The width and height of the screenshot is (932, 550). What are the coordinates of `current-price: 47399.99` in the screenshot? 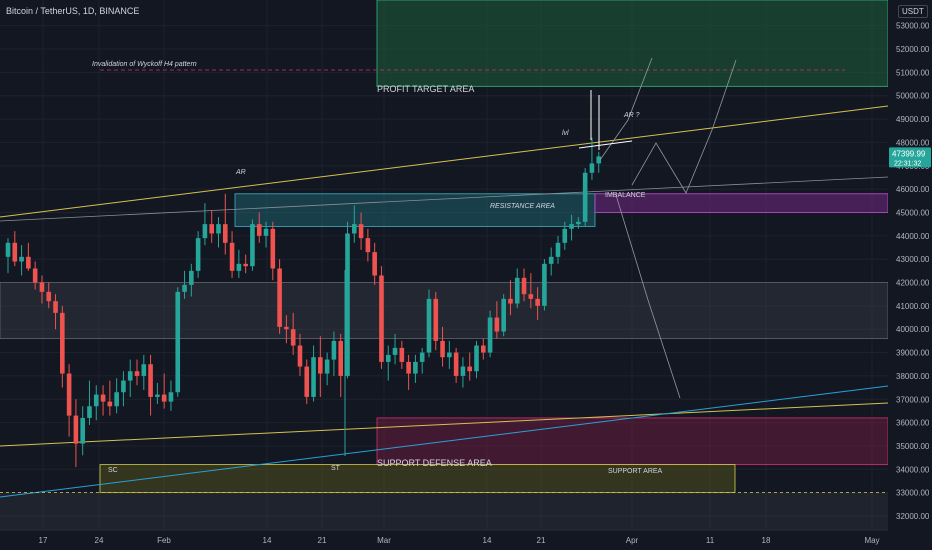 It's located at (909, 153).